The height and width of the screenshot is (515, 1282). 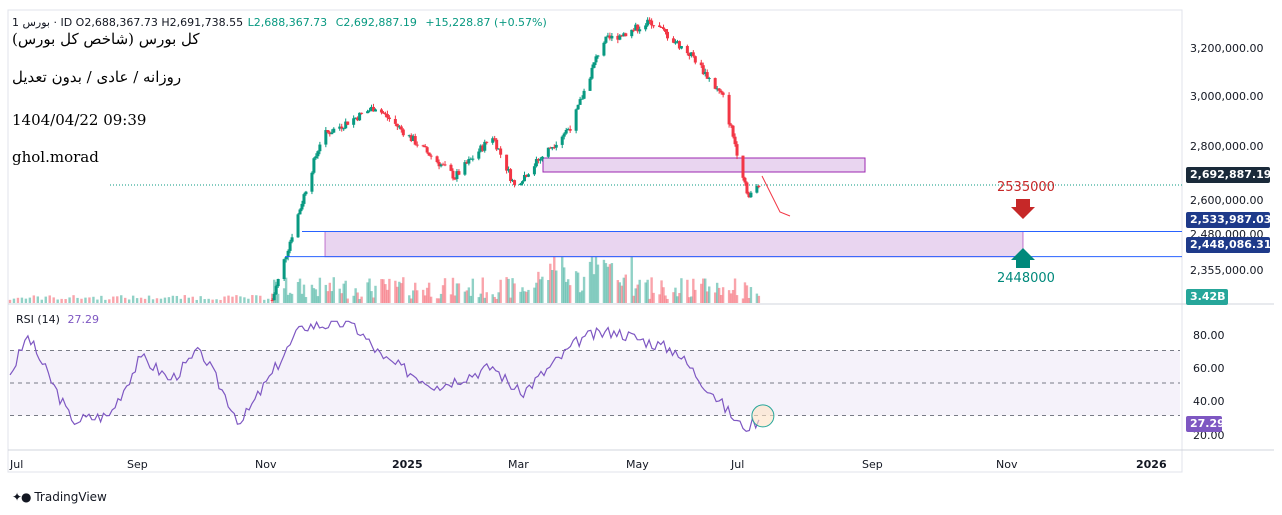 I want to click on resistance-label: 2535000, so click(x=1026, y=187).